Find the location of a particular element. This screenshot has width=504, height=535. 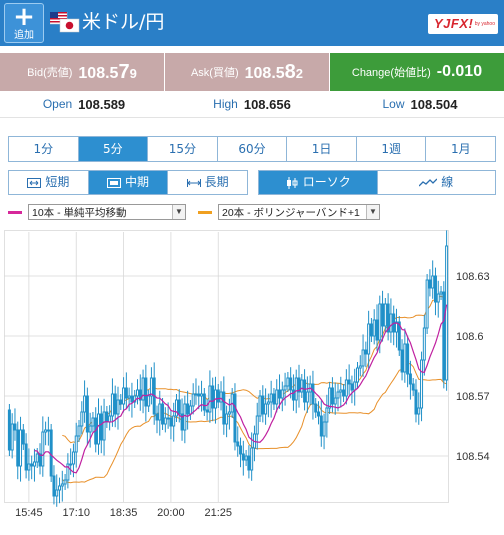

chart-type-toggle: ローソク 線 is located at coordinates (377, 182).